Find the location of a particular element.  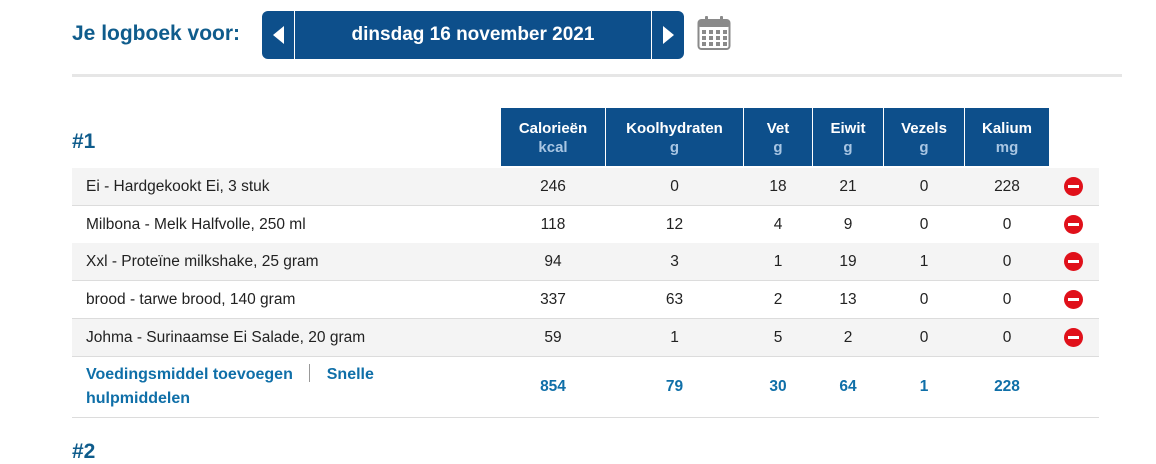

protein-value: 9 is located at coordinates (848, 224).